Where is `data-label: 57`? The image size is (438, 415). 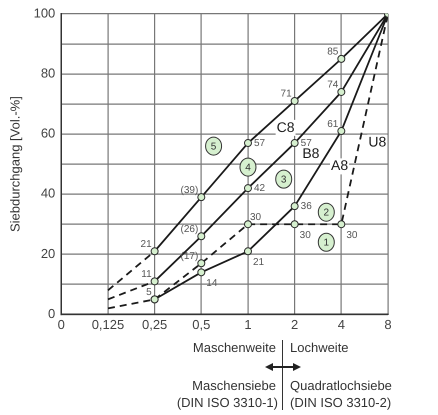
data-label: 57 is located at coordinates (260, 143).